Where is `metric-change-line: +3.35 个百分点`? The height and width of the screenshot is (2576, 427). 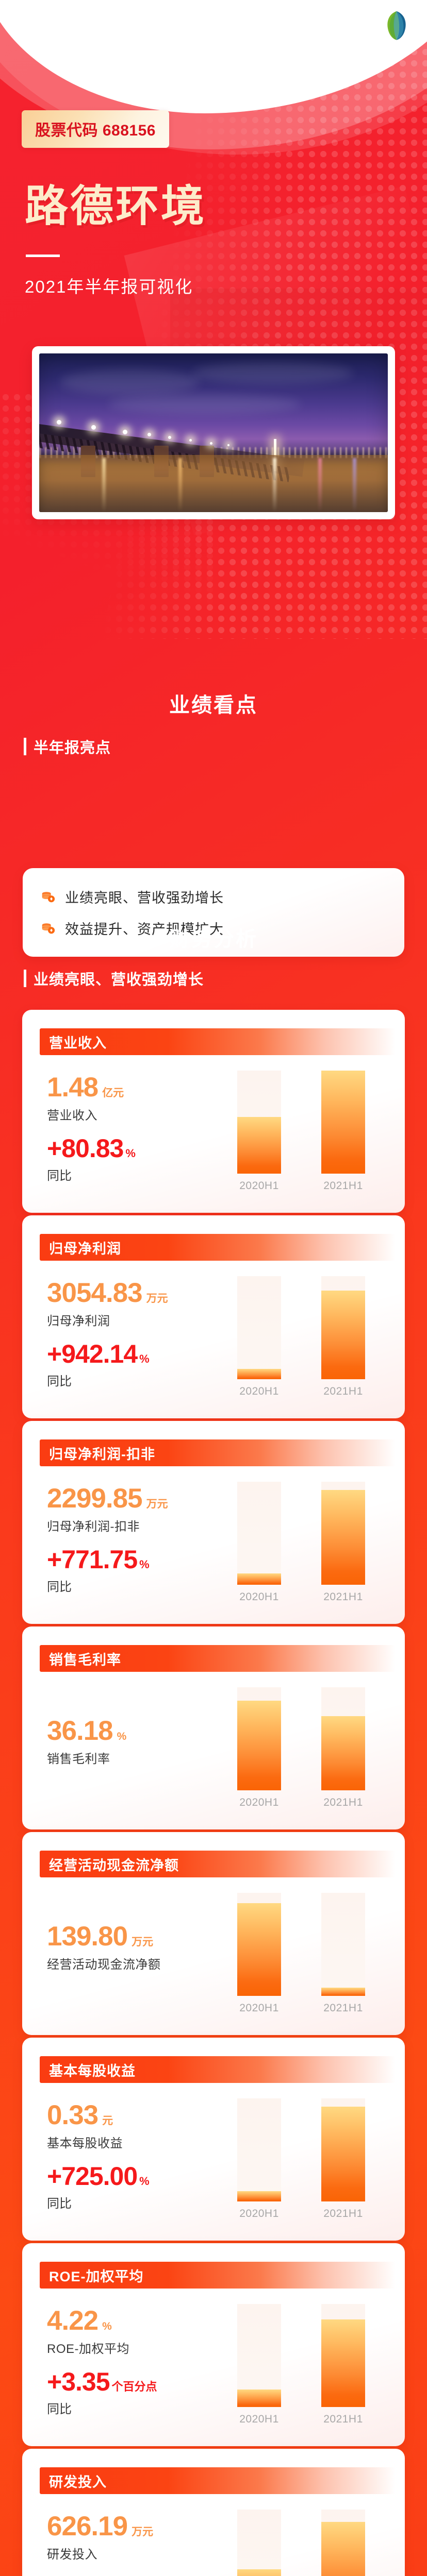
metric-change-line: +3.35 个百分点 is located at coordinates (102, 2382).